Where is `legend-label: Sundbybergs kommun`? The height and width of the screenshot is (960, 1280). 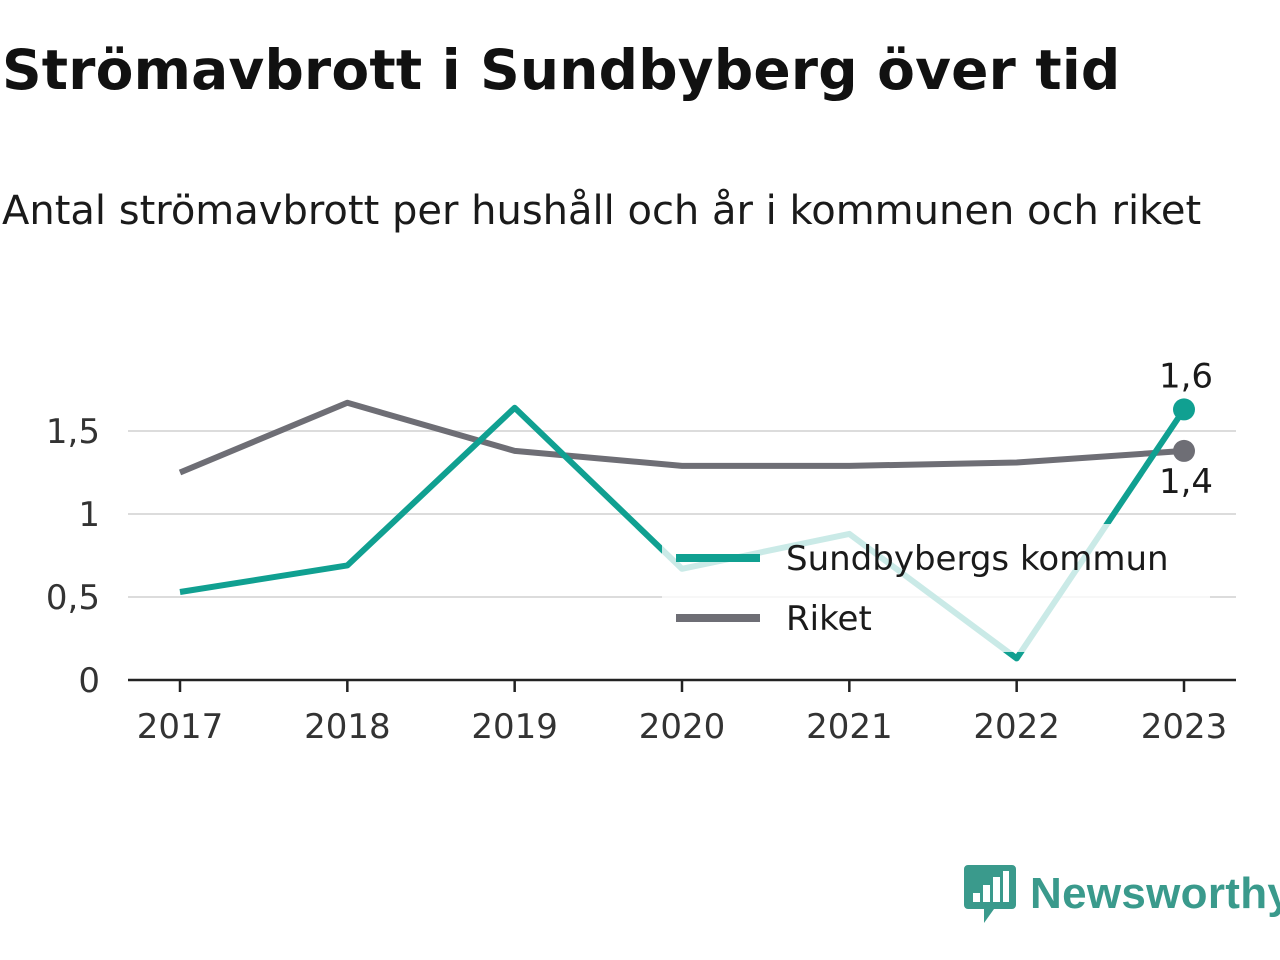
legend-label: Sundbybergs kommun is located at coordinates (977, 559).